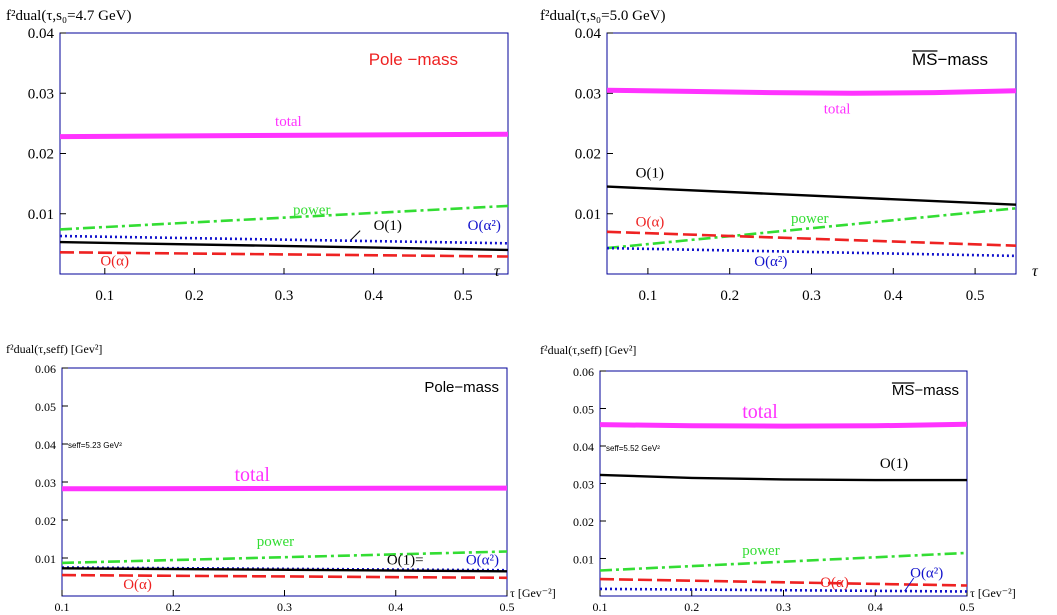 The width and height of the screenshot is (1057, 615). Describe the element at coordinates (355, 235) in the screenshot. I see `label-leader-O1` at that location.